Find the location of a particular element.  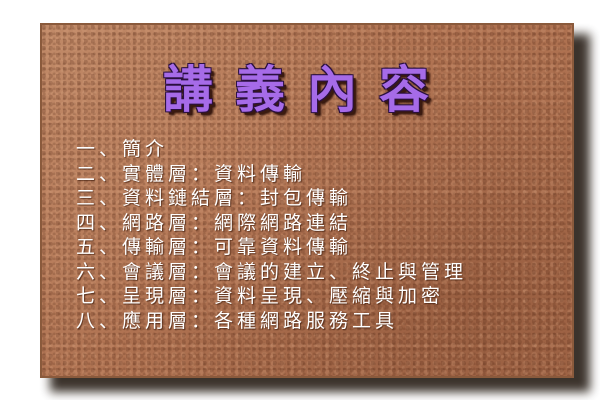

list-item: 二、實體層：資料傳輸 is located at coordinates (191, 173).